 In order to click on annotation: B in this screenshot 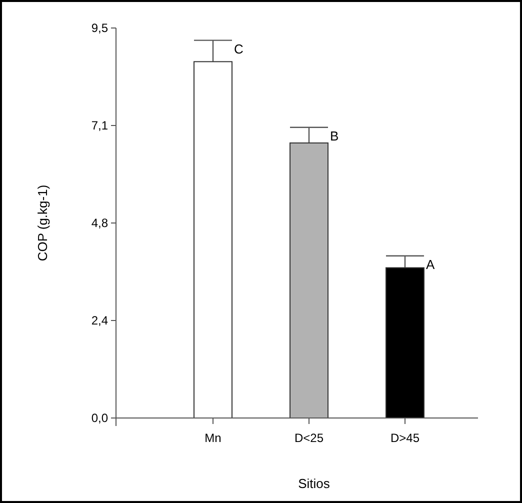, I will do `click(334, 136)`.